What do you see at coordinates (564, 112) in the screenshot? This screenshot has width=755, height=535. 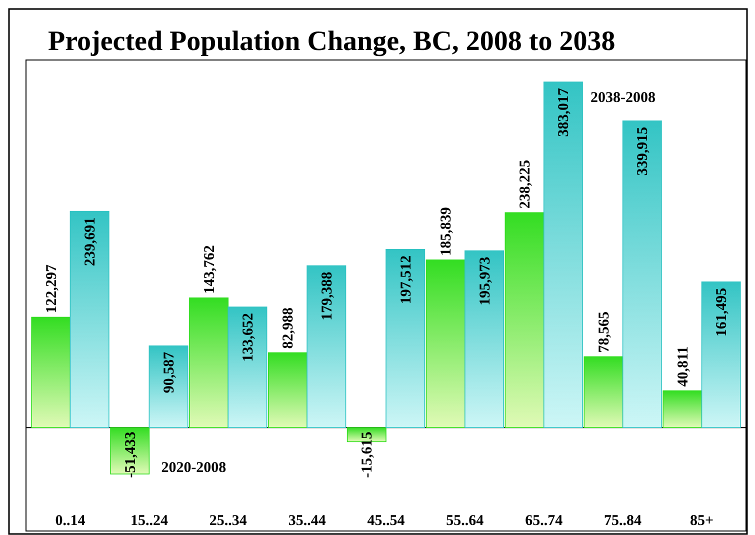 I see `data-label: 383,017` at bounding box center [564, 112].